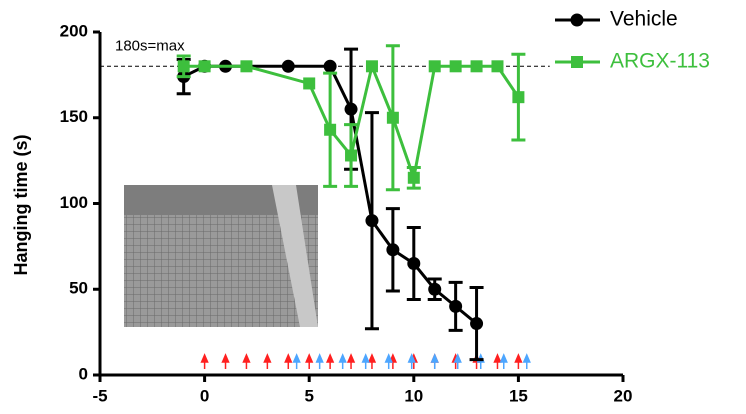  Describe the element at coordinates (74, 116) in the screenshot. I see `y-tick-label: 150` at that location.